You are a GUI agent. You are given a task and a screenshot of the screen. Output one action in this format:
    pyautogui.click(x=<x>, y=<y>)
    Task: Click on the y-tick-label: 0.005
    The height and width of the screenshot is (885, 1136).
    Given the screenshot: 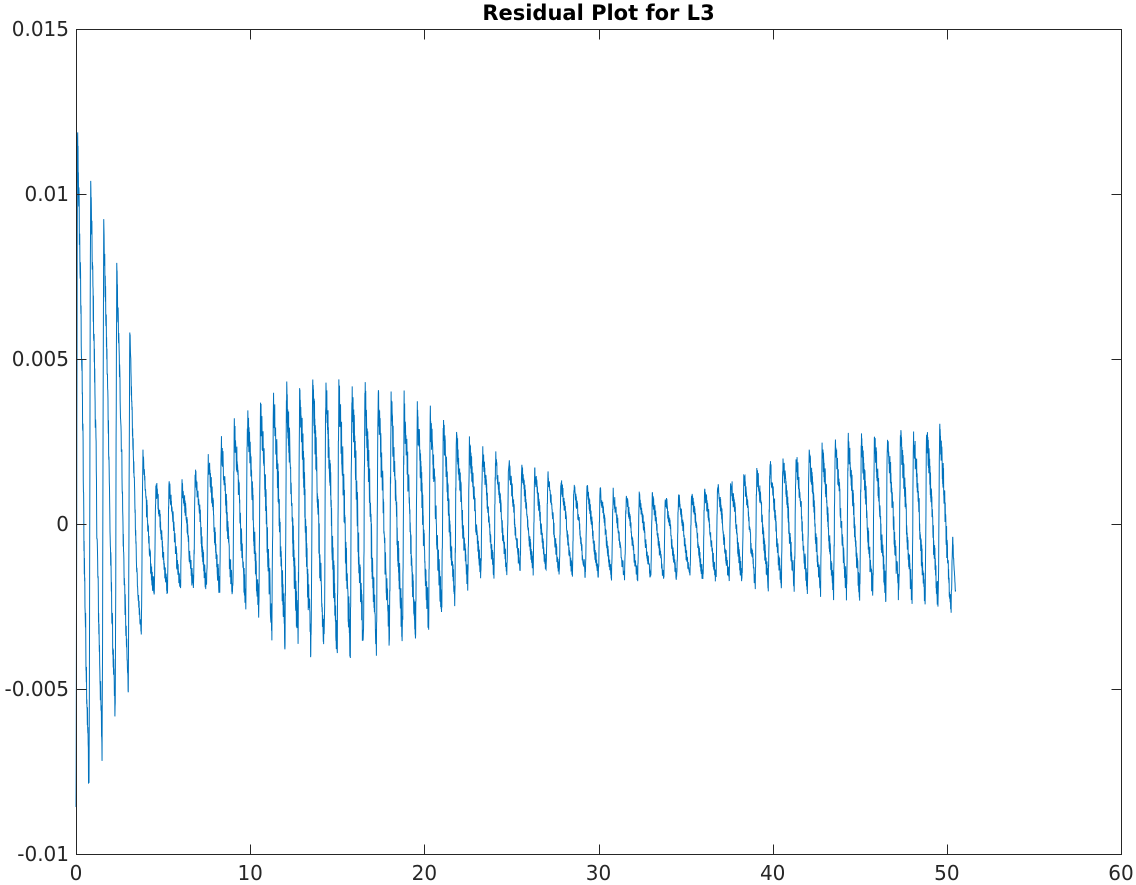 What is the action you would take?
    pyautogui.click(x=40, y=359)
    